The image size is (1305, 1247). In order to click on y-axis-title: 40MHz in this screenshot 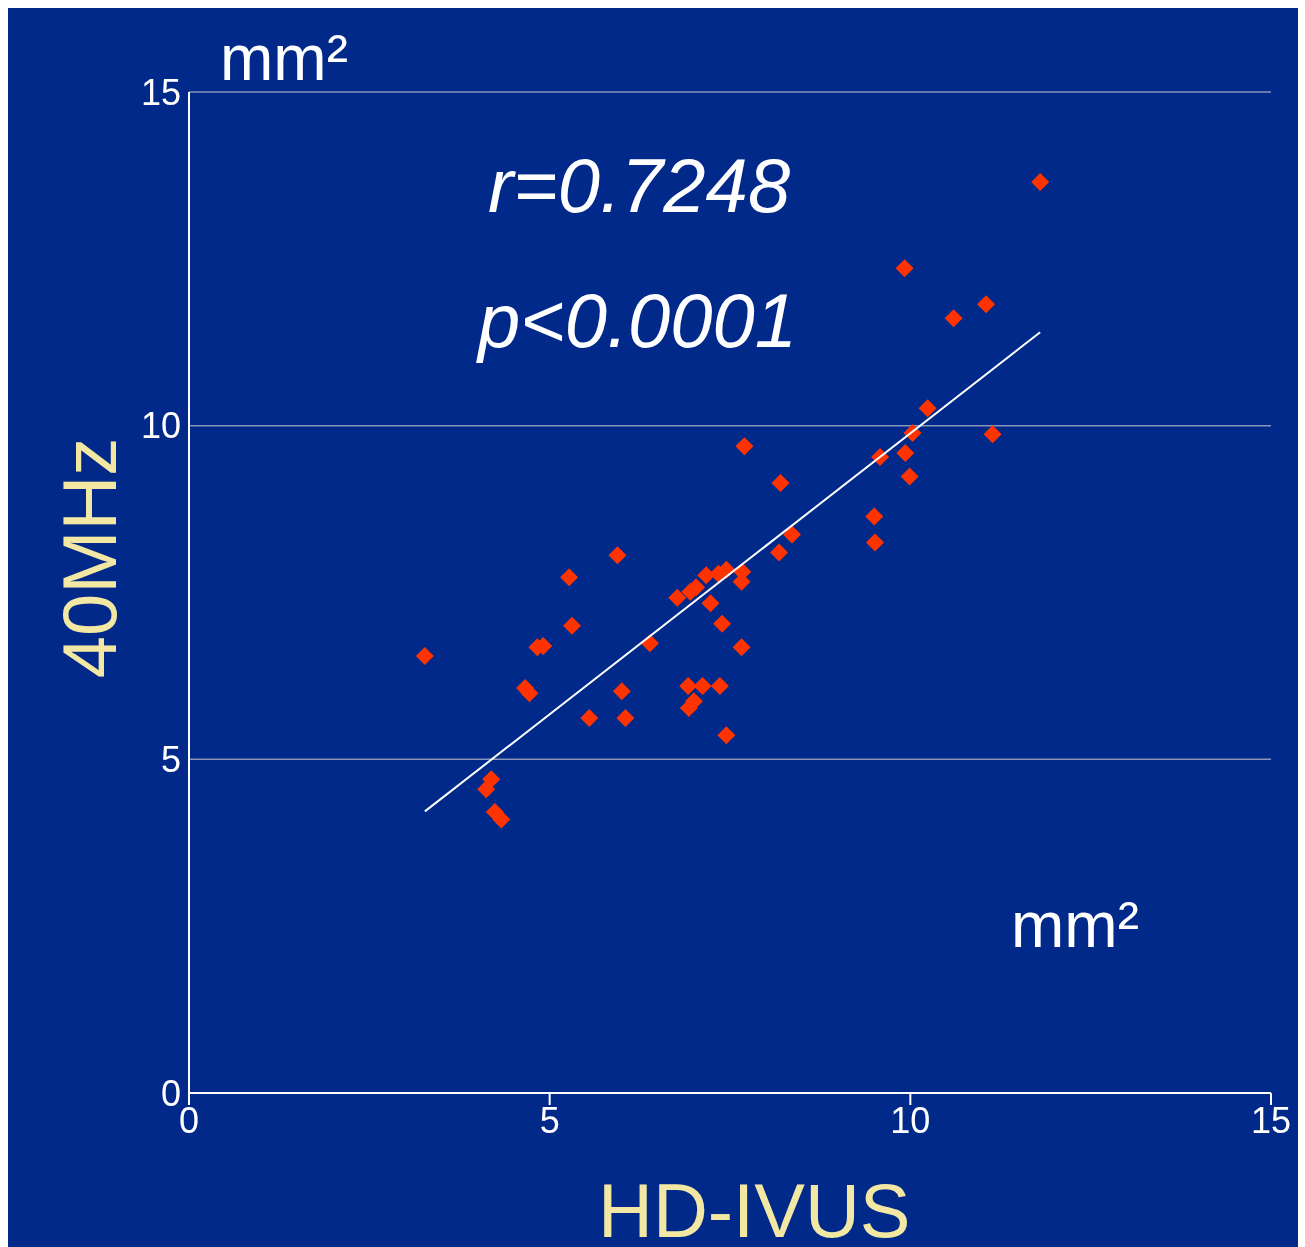, I will do `click(89, 558)`.